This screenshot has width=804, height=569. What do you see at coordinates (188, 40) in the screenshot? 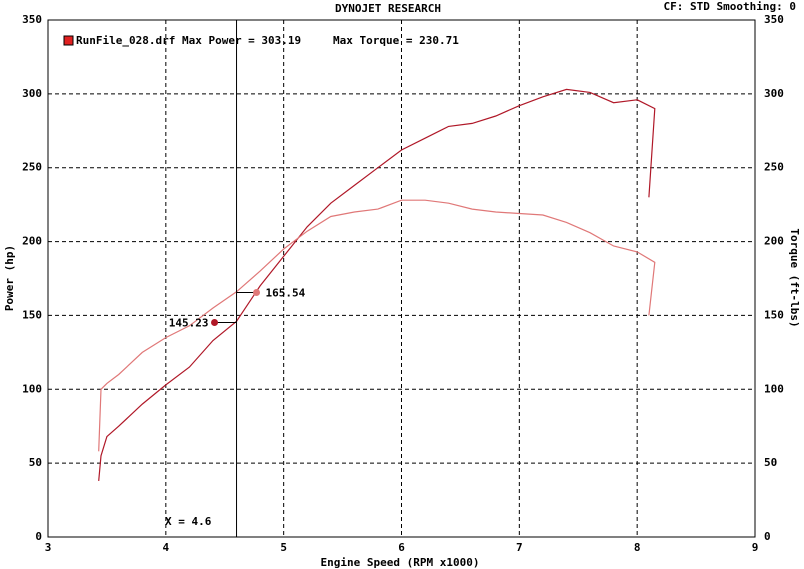
I see `legend-text: RunFile_028.drf Max Power = 303.19` at bounding box center [188, 40].